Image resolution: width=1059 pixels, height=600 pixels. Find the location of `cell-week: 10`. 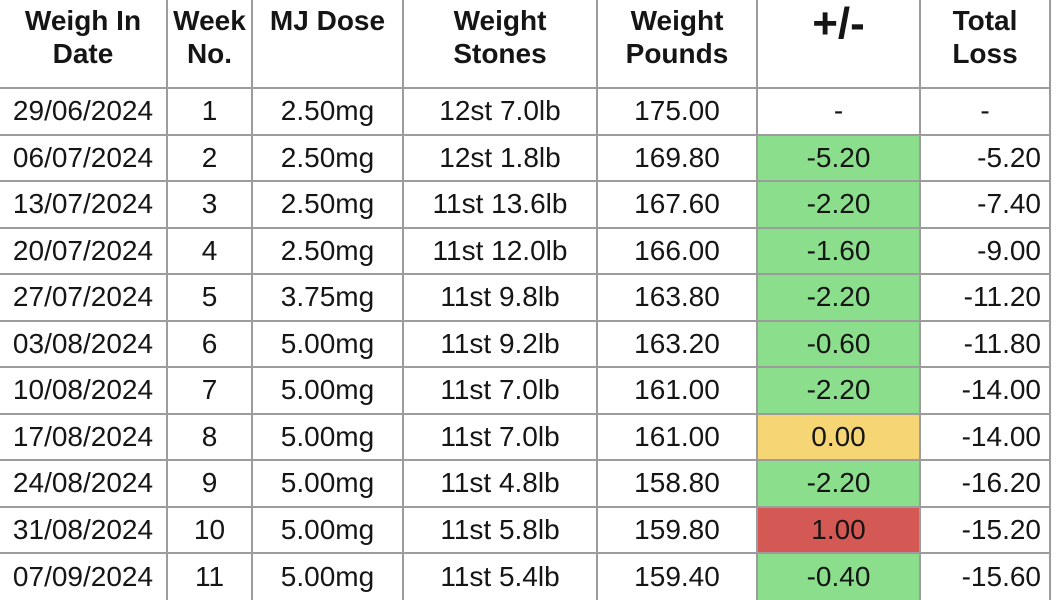

cell-week: 10 is located at coordinates (209, 529).